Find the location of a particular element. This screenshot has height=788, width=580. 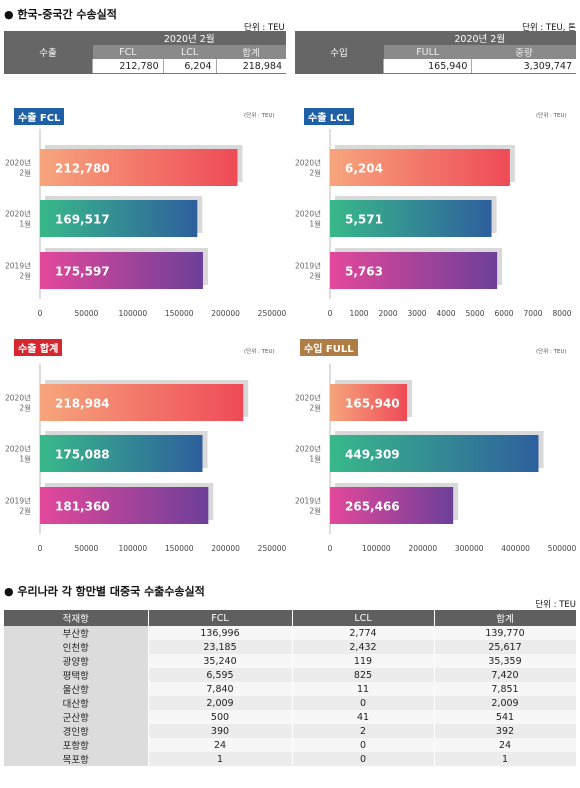

table-row: 군산항 500 41 541 is located at coordinates (290, 717).